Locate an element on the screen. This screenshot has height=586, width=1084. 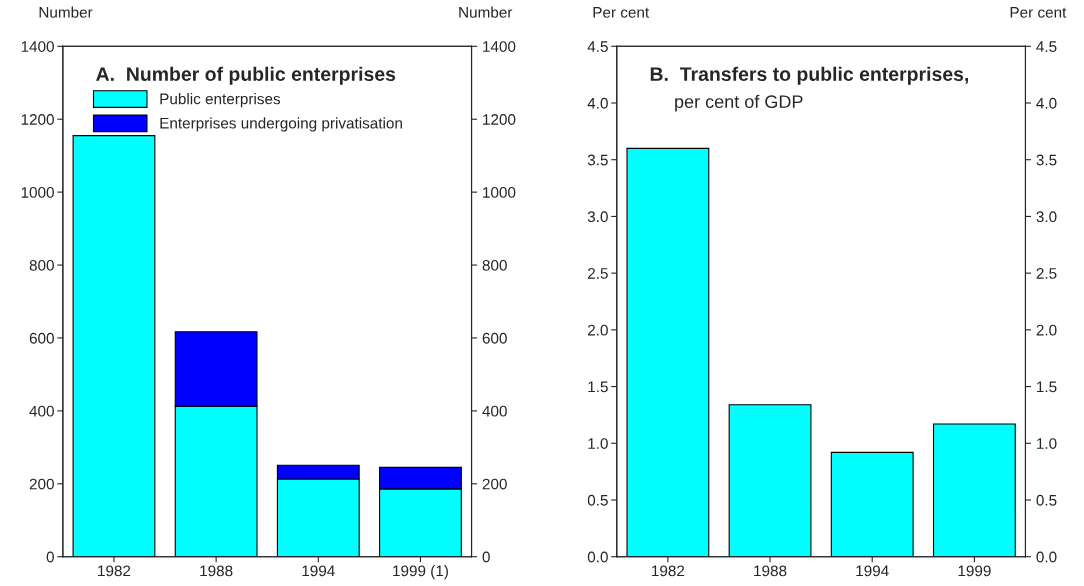
text: B. Transfers to public enterprises, is located at coordinates (809, 75).